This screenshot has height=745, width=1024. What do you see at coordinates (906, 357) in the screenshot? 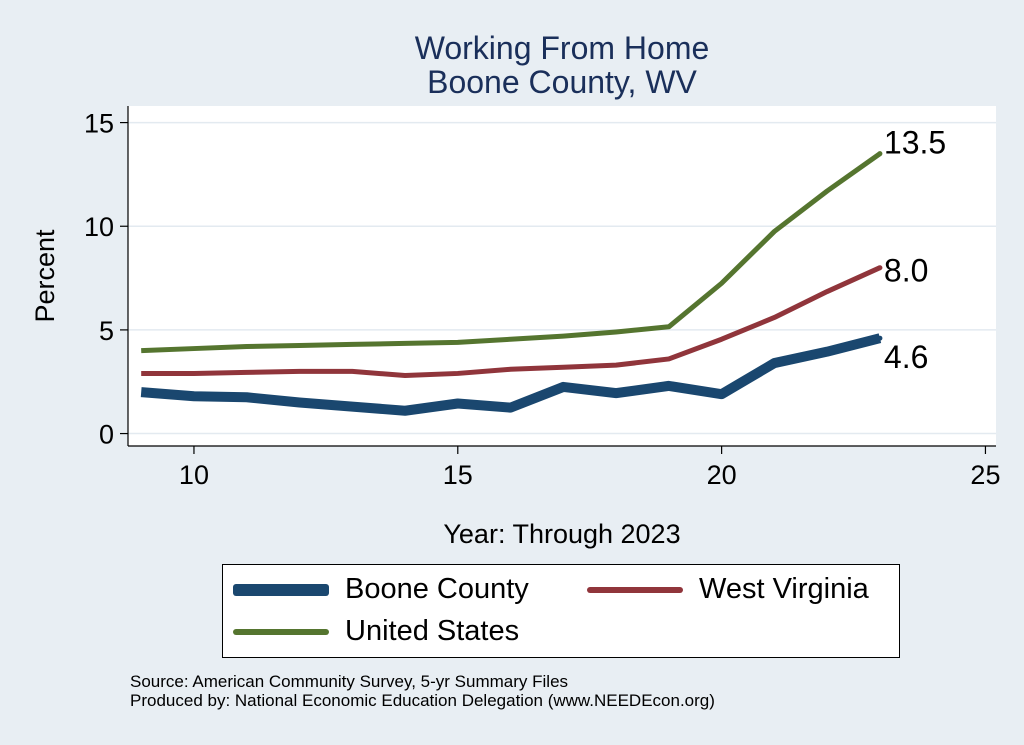
I see `series-end-label: 4.6` at bounding box center [906, 357].